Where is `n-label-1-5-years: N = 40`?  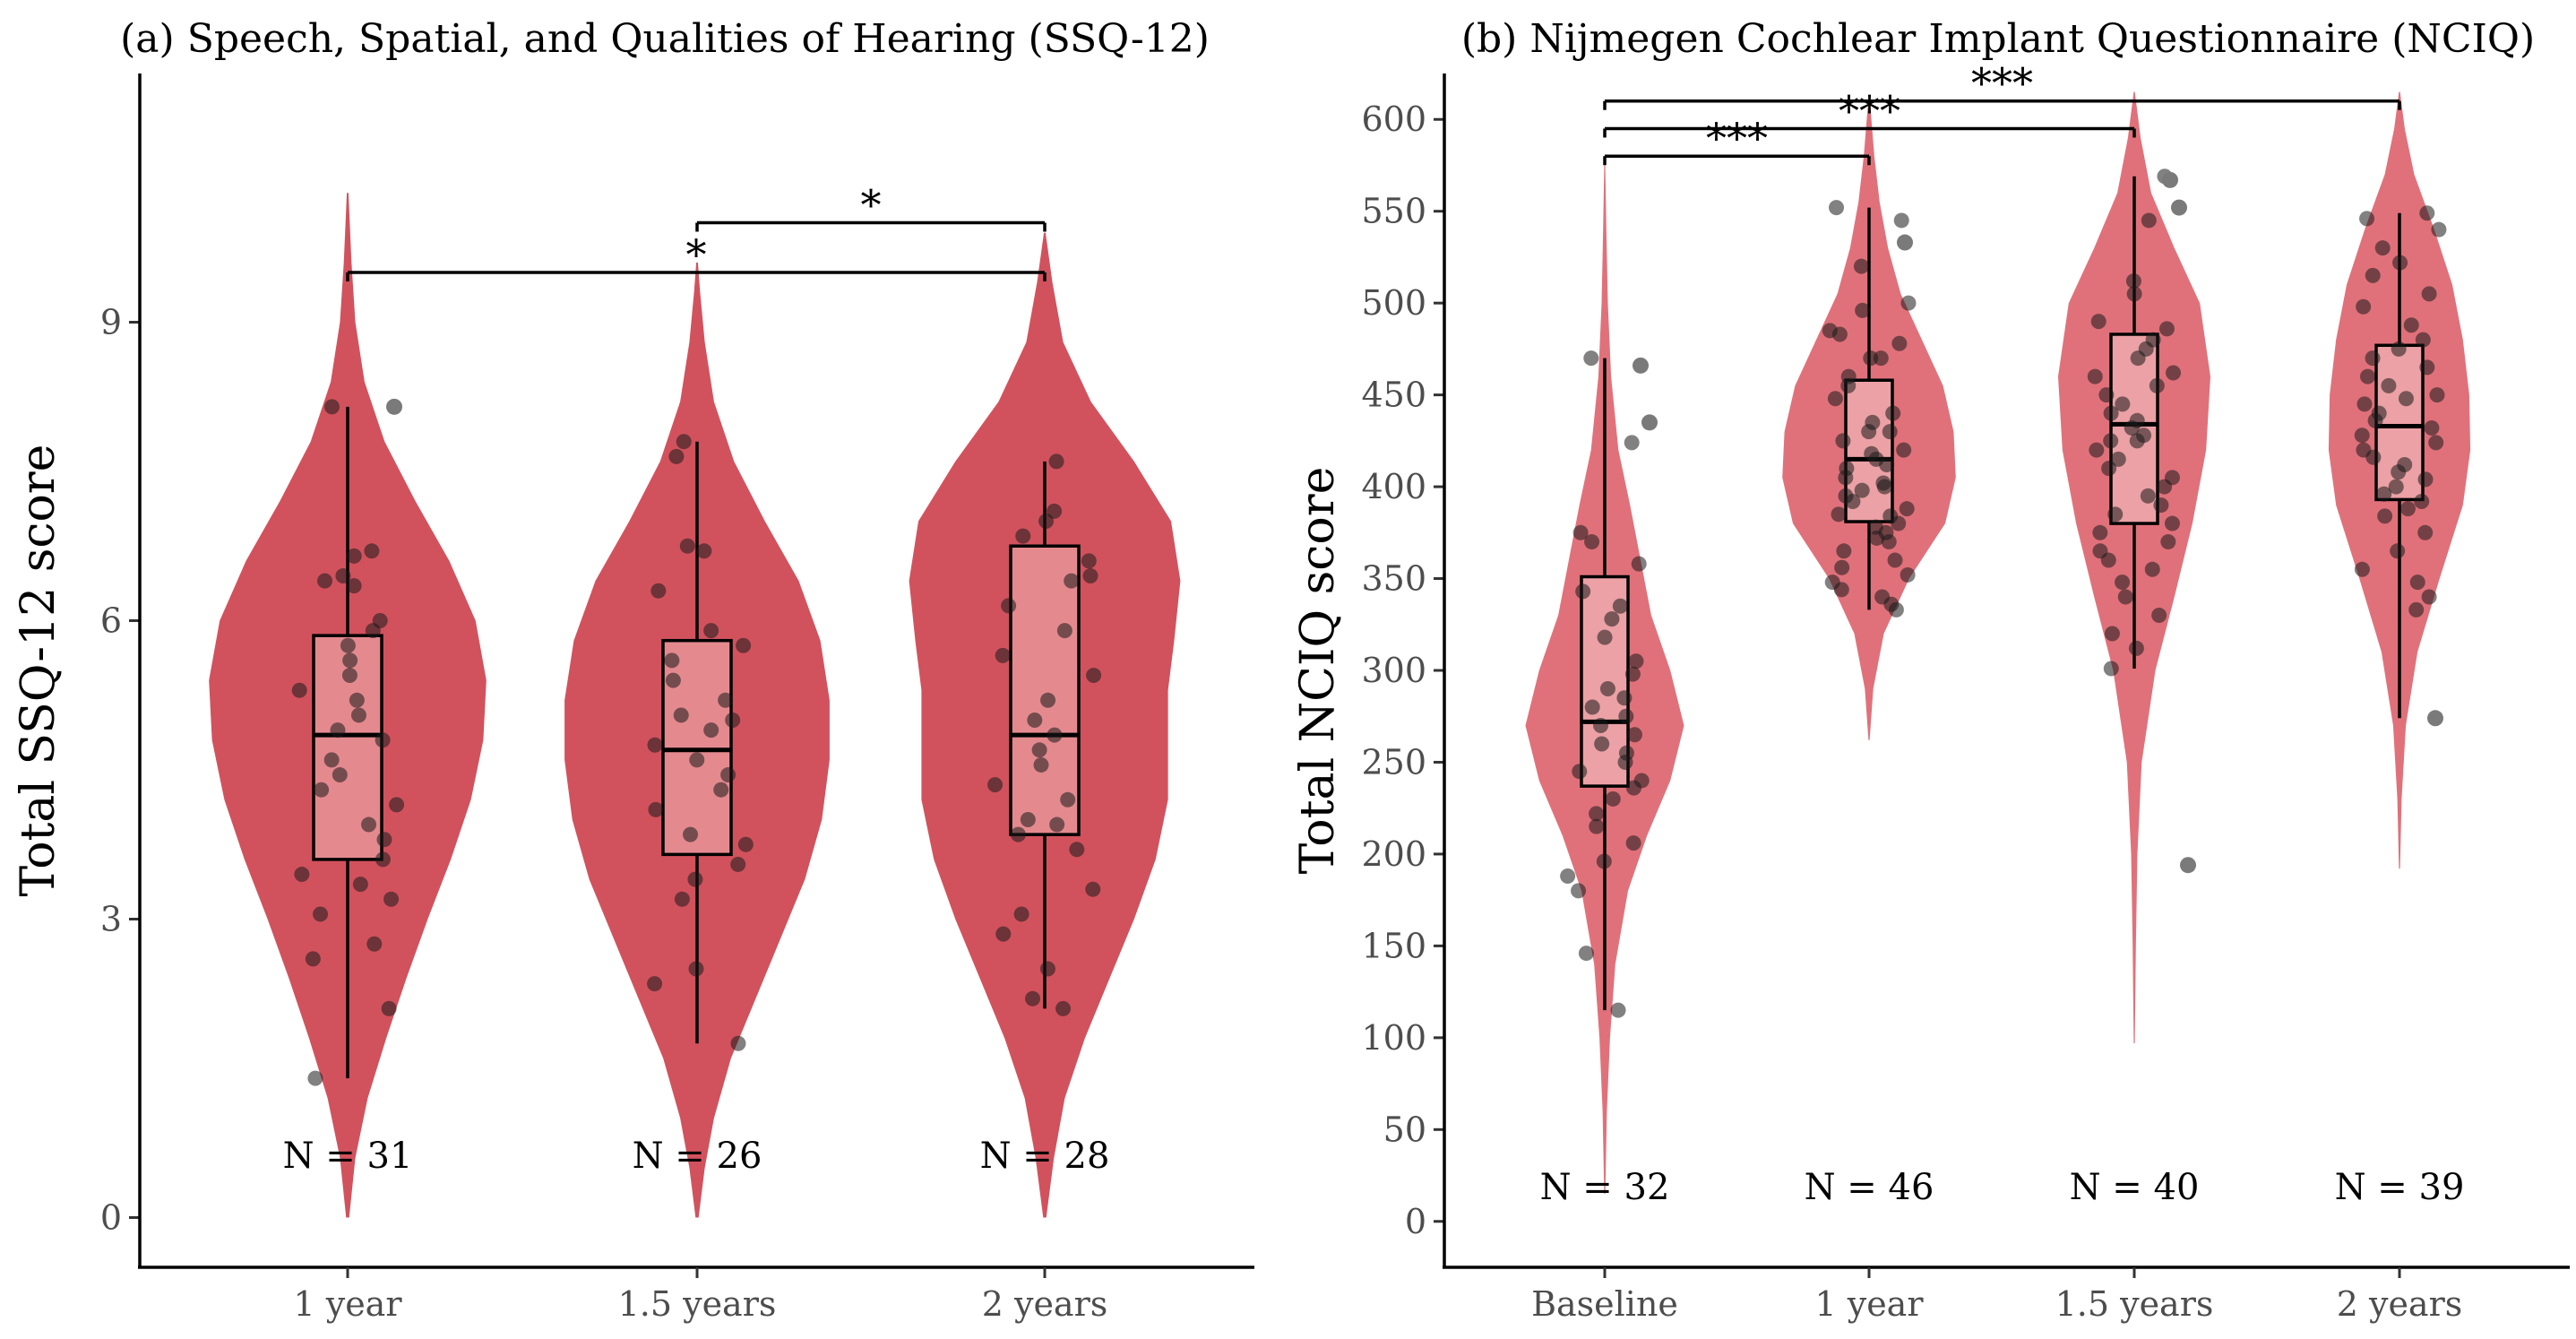 n-label-1-5-years: N = 40 is located at coordinates (2135, 1187).